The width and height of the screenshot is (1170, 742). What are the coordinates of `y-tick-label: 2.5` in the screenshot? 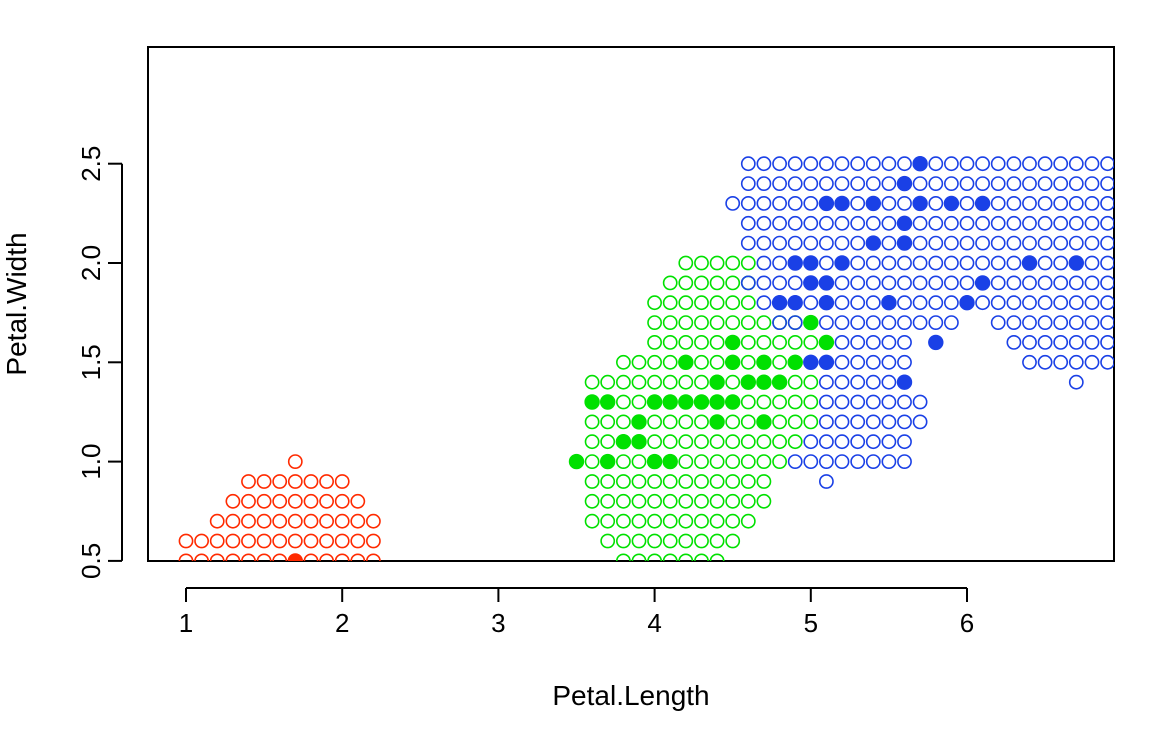 It's located at (91, 164).